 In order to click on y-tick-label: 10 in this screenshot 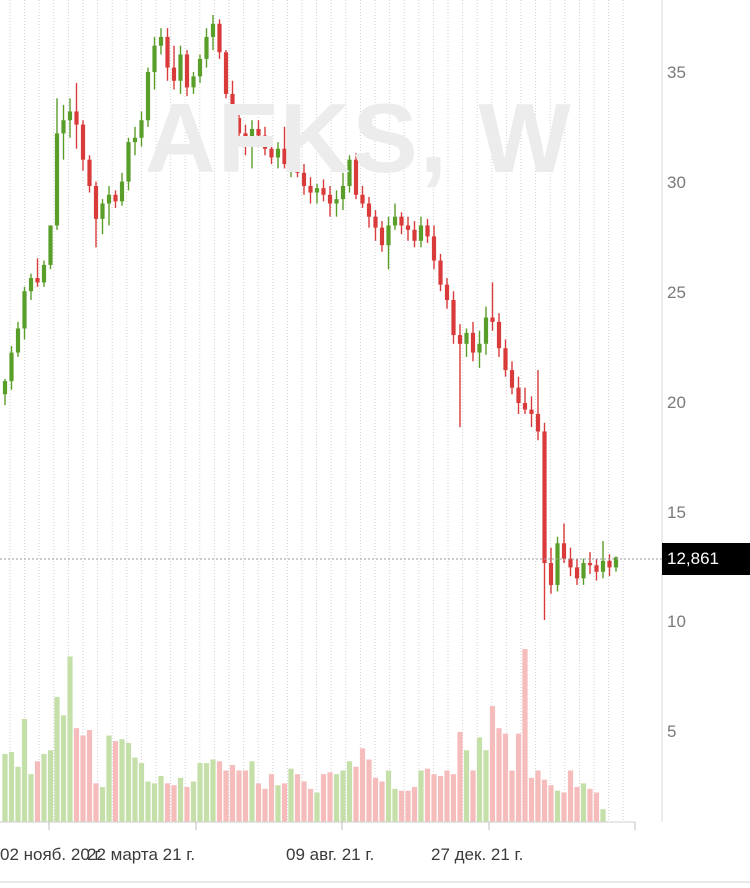, I will do `click(676, 621)`.